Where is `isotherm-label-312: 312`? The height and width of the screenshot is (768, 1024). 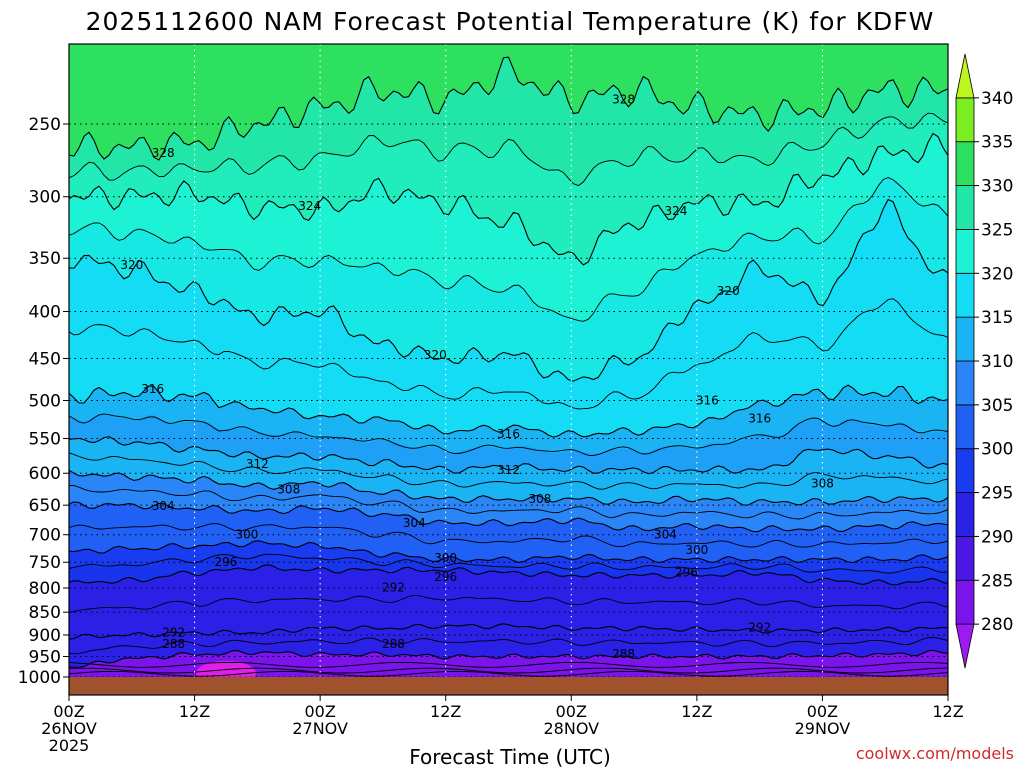 isotherm-label-312: 312 is located at coordinates (257, 464).